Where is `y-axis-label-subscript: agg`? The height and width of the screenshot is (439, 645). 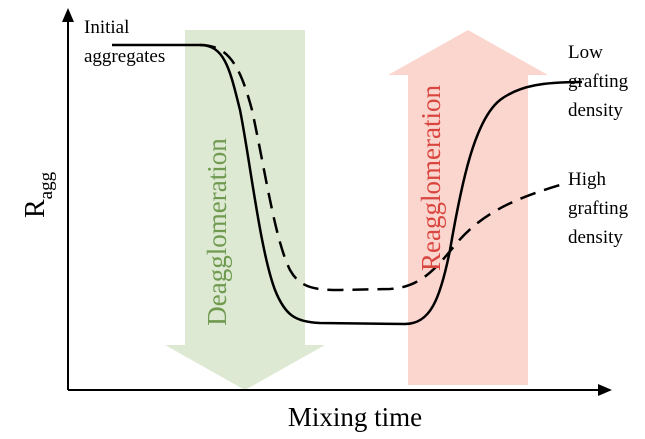 y-axis-label-subscript: agg is located at coordinates (46, 185).